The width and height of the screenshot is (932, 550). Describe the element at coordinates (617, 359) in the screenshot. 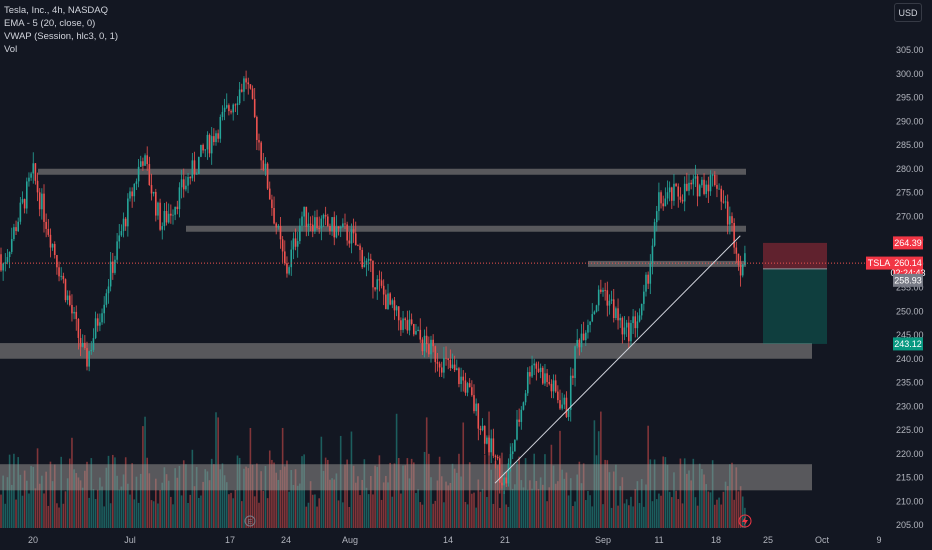

I see `trendline` at that location.